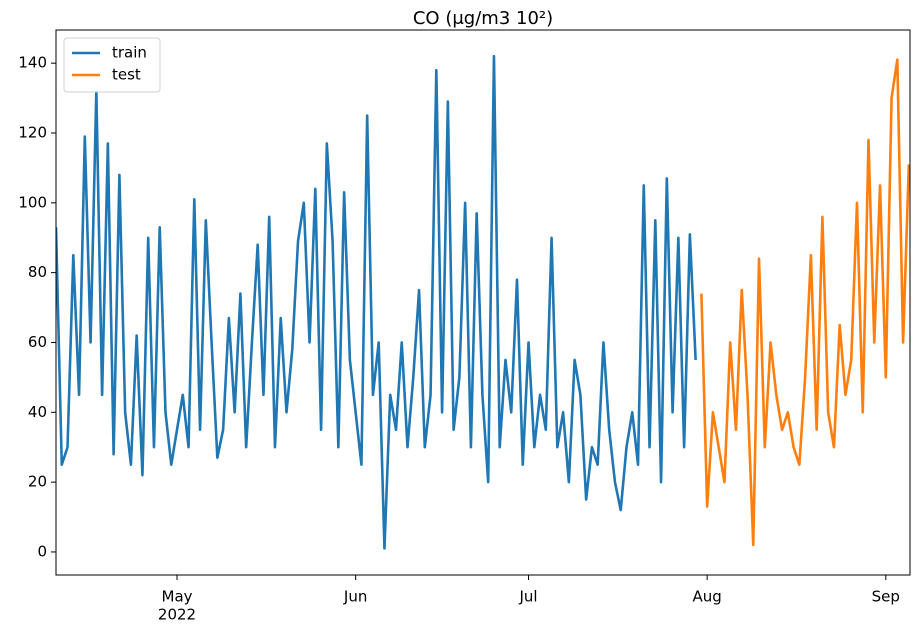 This screenshot has width=921, height=637. What do you see at coordinates (707, 597) in the screenshot?
I see `x-tick-label: Aug` at bounding box center [707, 597].